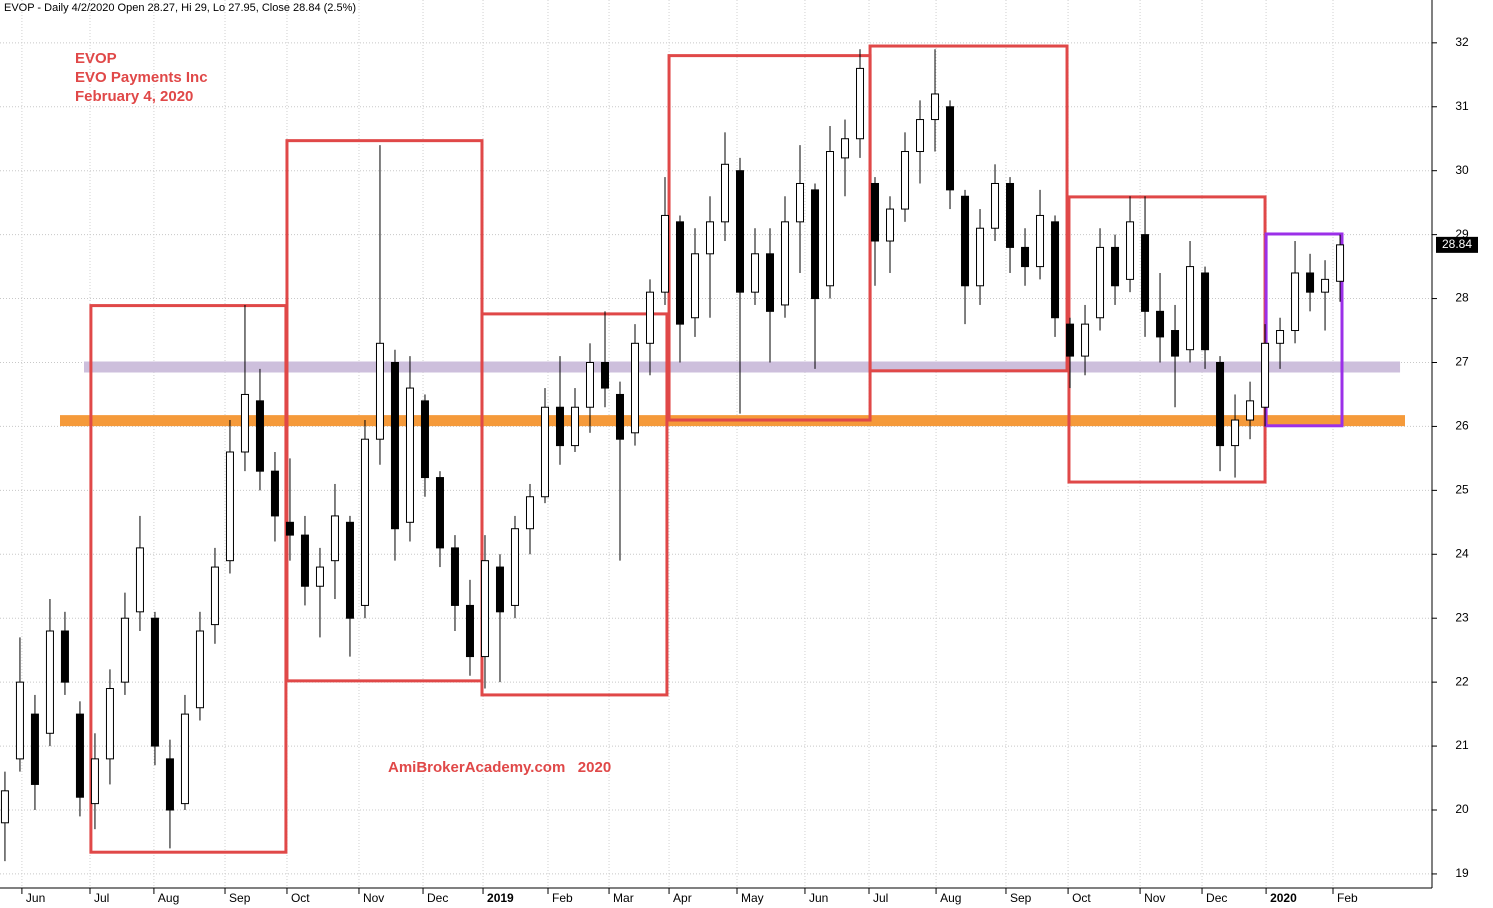  What do you see at coordinates (682, 898) in the screenshot?
I see `x-tick-label: Apr` at bounding box center [682, 898].